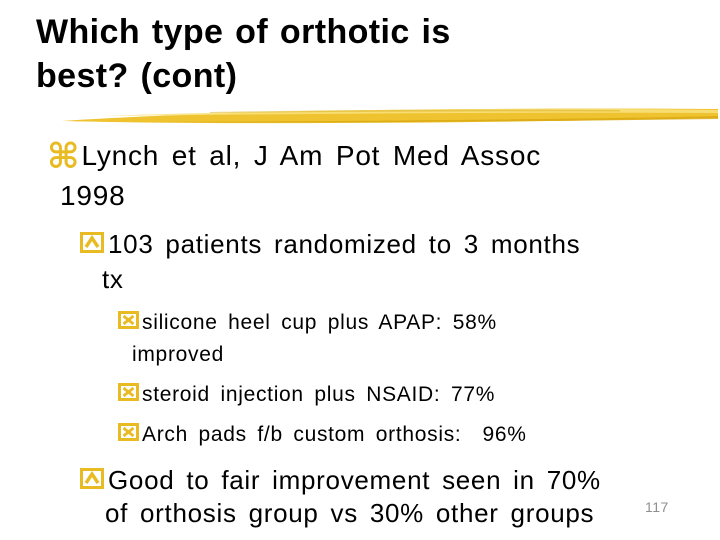  What do you see at coordinates (319, 322) in the screenshot?
I see `list-item-text: silicone heel cup plus APAP: 58%` at bounding box center [319, 322].